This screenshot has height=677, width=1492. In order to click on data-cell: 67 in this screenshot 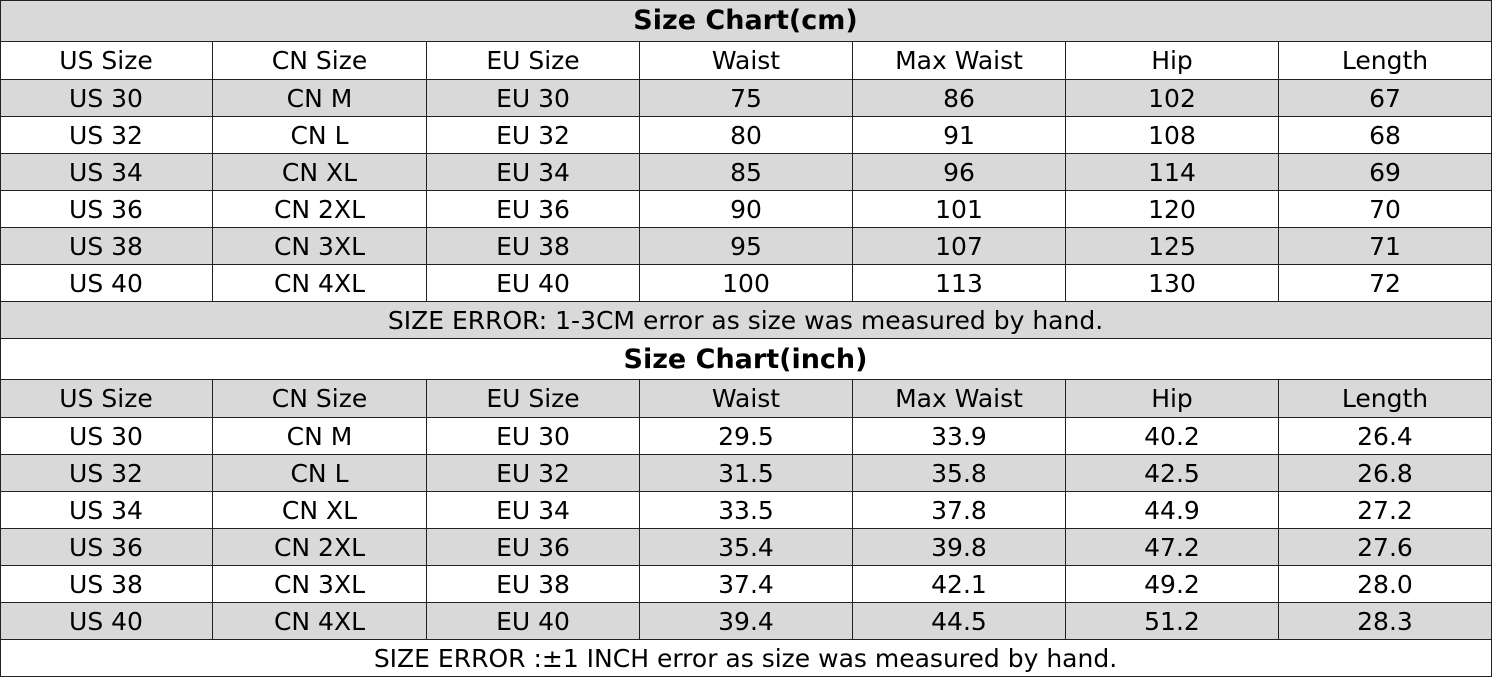, I will do `click(1385, 98)`.